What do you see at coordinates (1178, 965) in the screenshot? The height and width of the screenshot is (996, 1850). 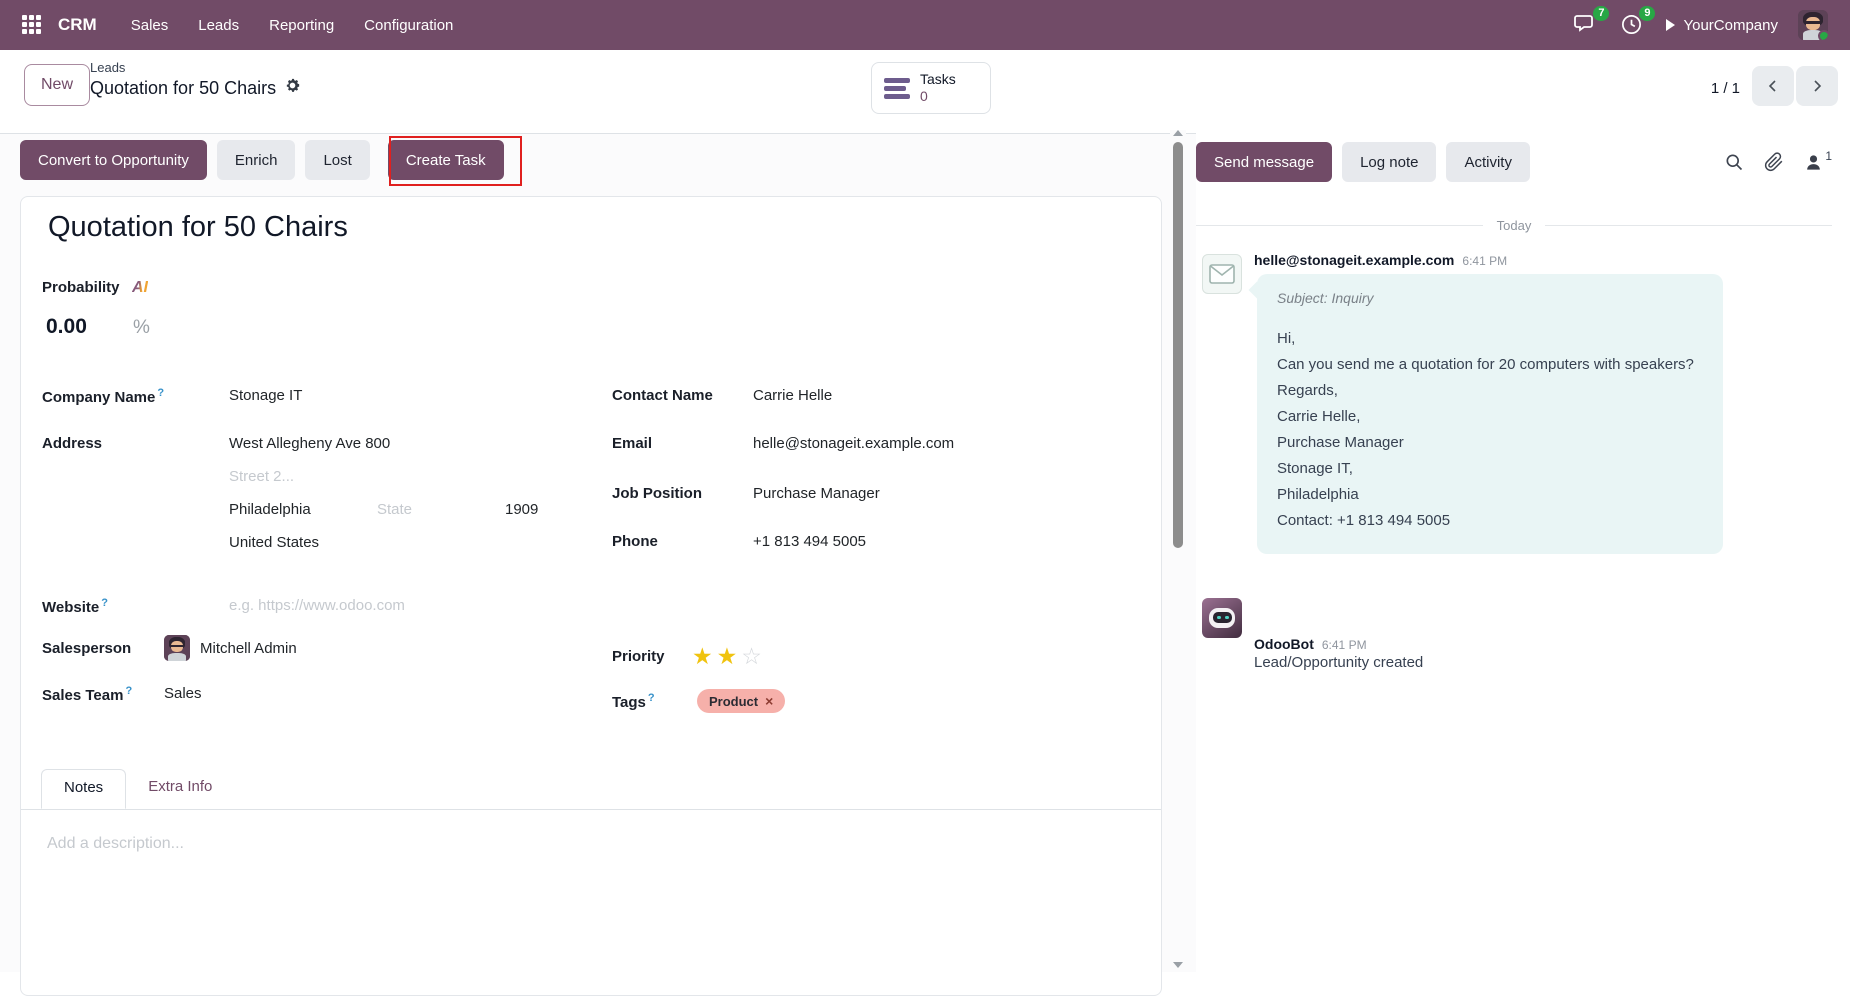 I see `scroll-down-arrow-icon` at bounding box center [1178, 965].